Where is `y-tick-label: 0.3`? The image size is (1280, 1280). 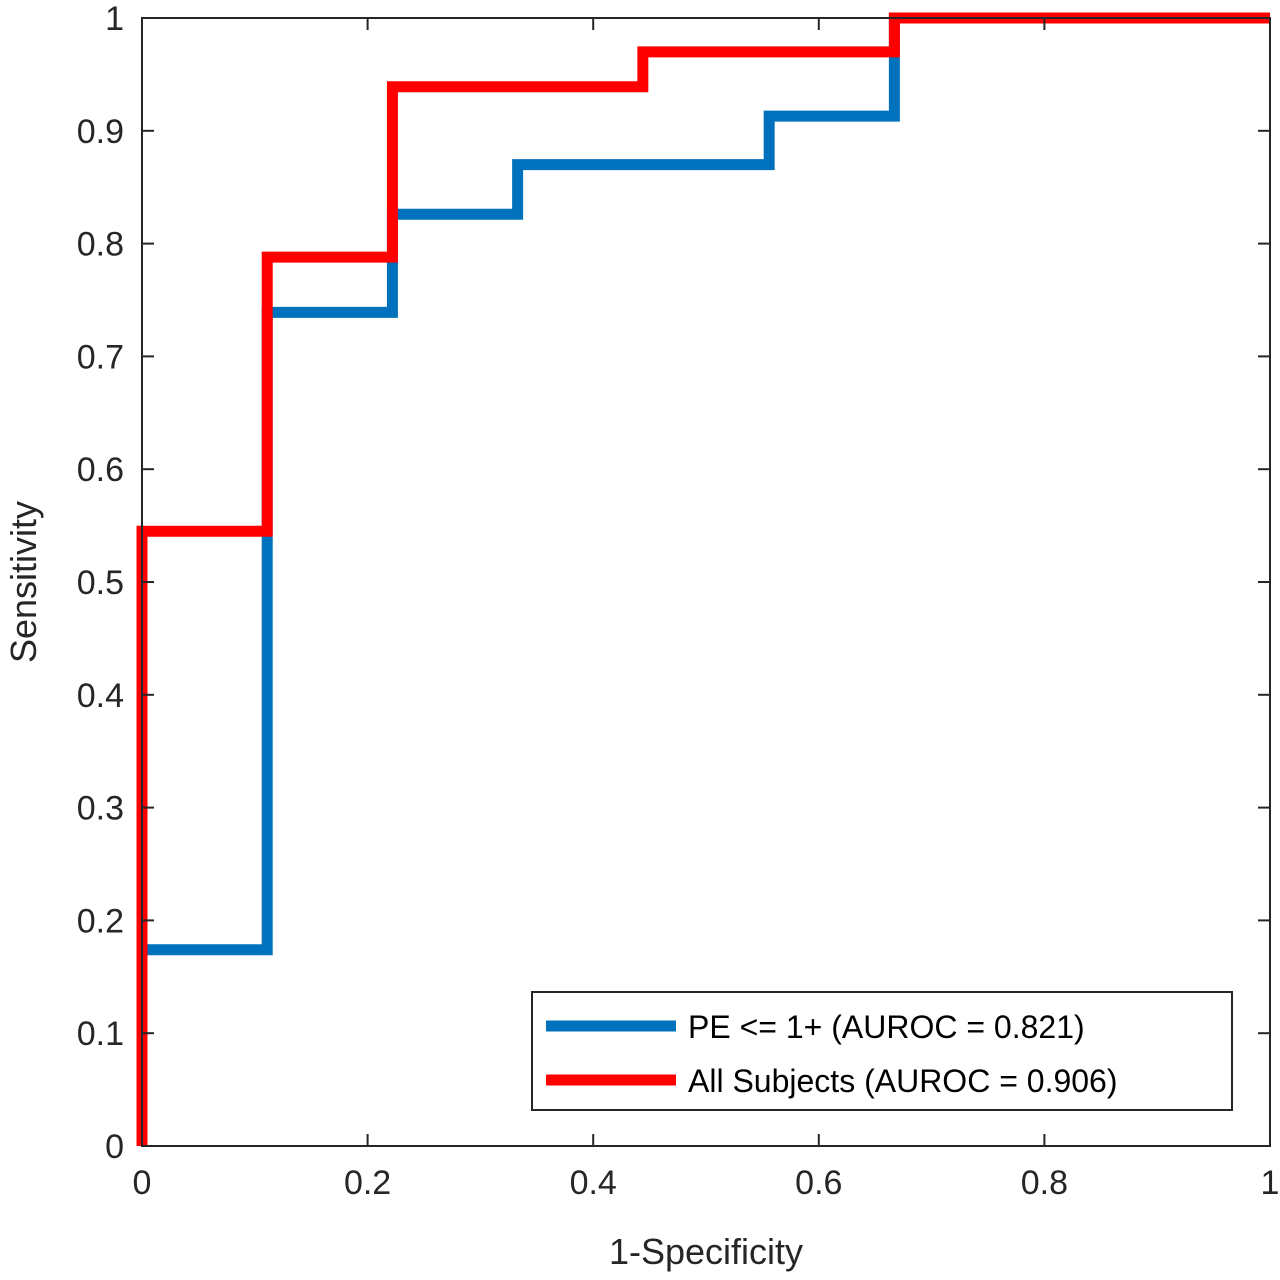 y-tick-label: 0.3 is located at coordinates (100, 809).